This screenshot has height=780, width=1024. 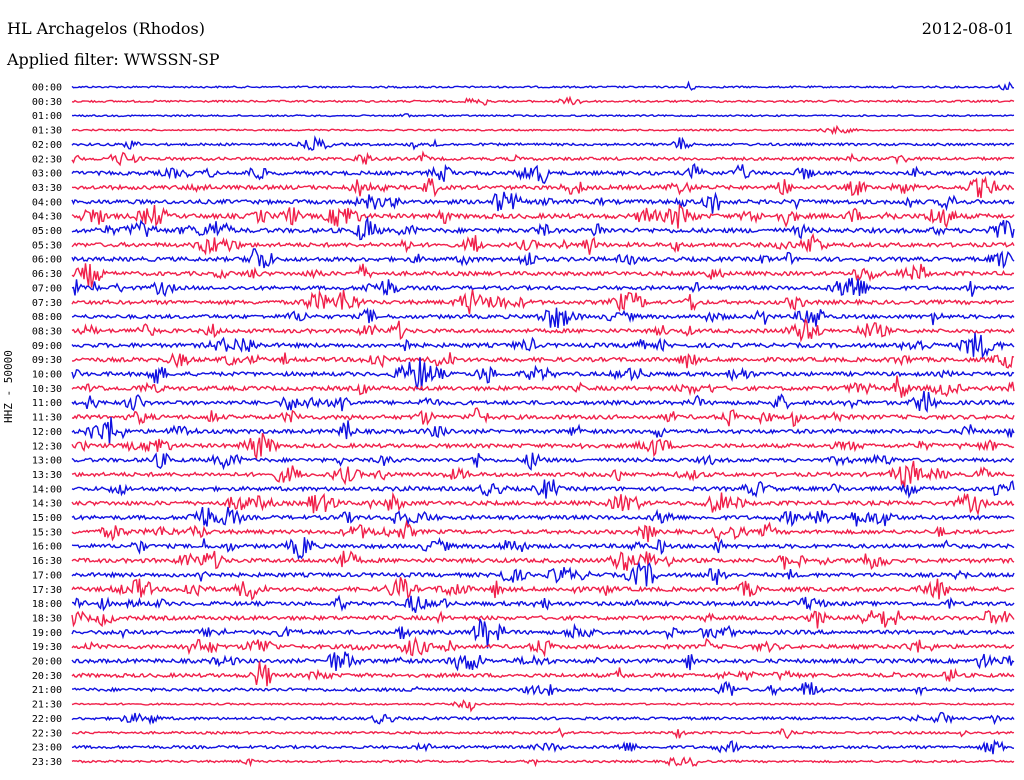 What do you see at coordinates (47, 446) in the screenshot?
I see `row-label: 12:30` at bounding box center [47, 446].